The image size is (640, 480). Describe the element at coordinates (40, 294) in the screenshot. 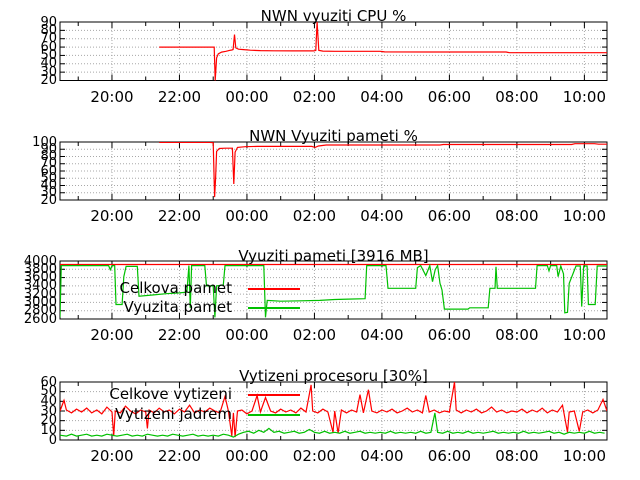

I see `y-axis-tick-label: 3200` at that location.